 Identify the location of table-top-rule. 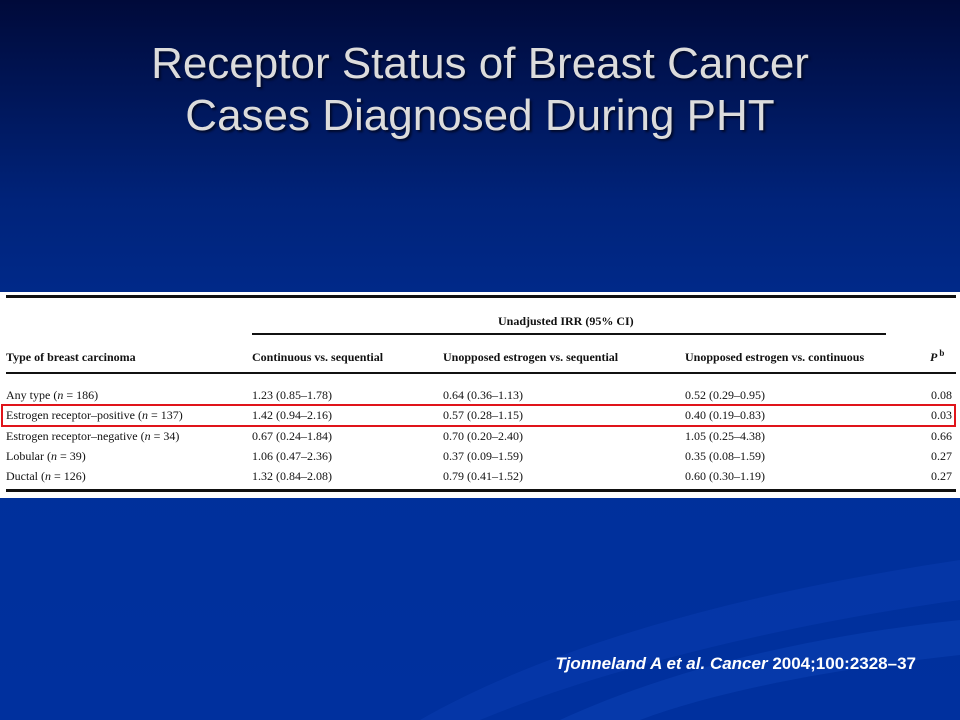
(481, 296).